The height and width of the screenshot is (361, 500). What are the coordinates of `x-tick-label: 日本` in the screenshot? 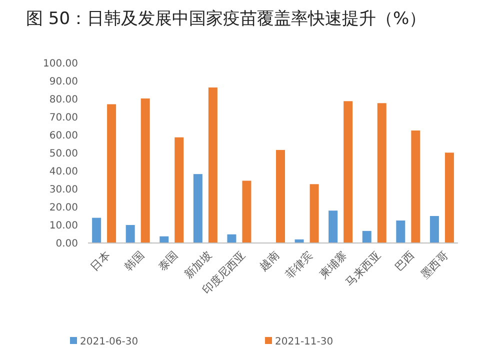 It's located at (100, 261).